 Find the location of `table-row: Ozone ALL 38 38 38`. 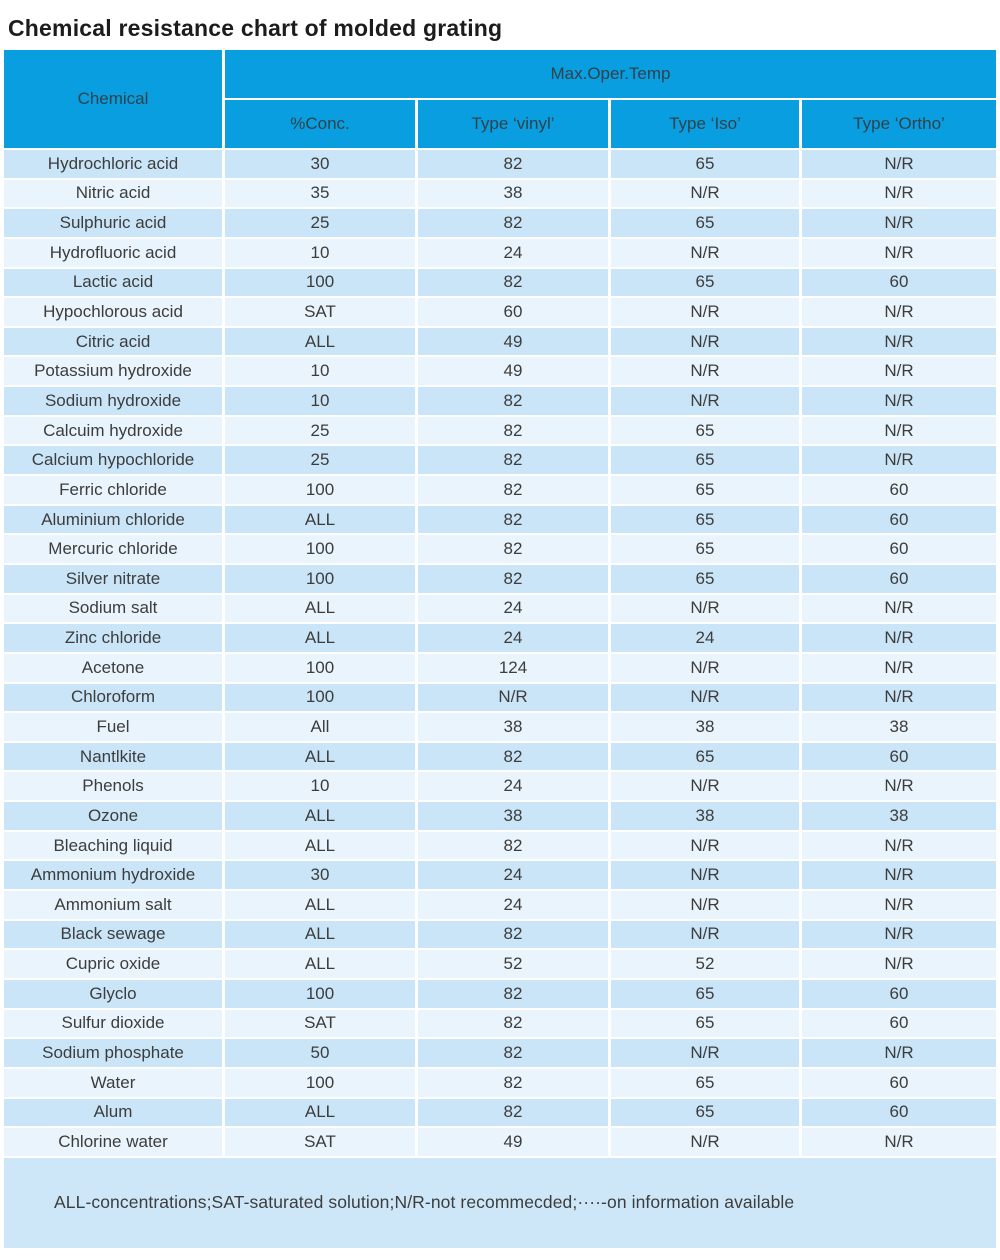

table-row: Ozone ALL 38 38 38 is located at coordinates (500, 816).